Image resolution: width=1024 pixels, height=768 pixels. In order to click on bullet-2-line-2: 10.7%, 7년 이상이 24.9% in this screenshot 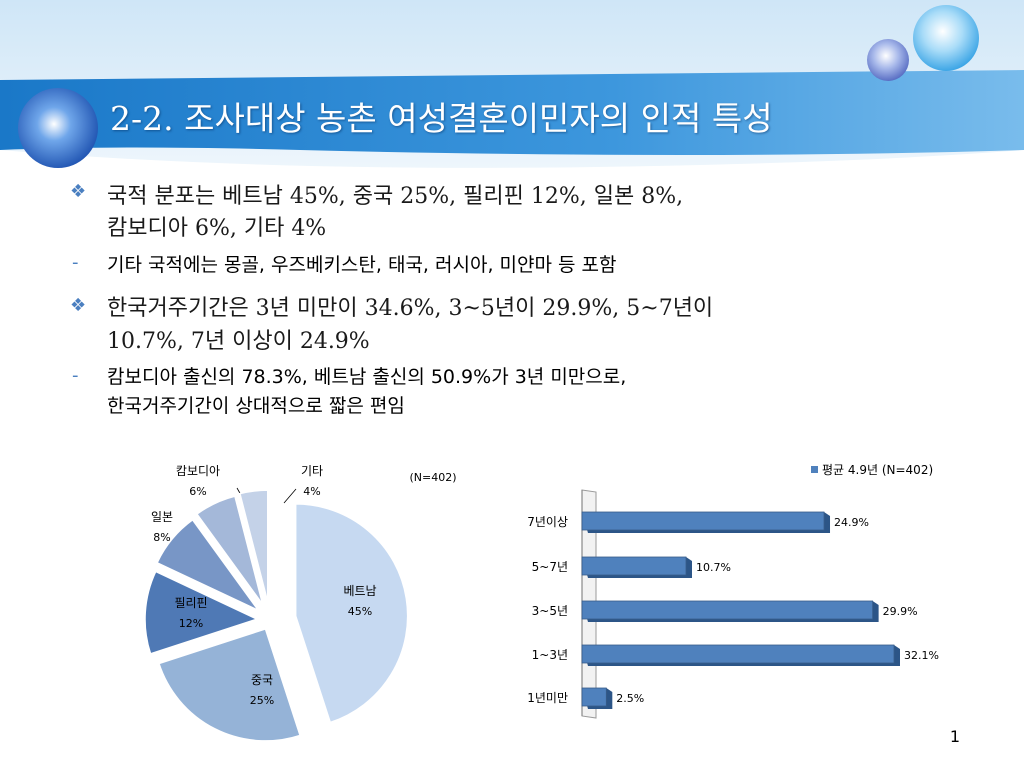, I will do `click(238, 341)`.